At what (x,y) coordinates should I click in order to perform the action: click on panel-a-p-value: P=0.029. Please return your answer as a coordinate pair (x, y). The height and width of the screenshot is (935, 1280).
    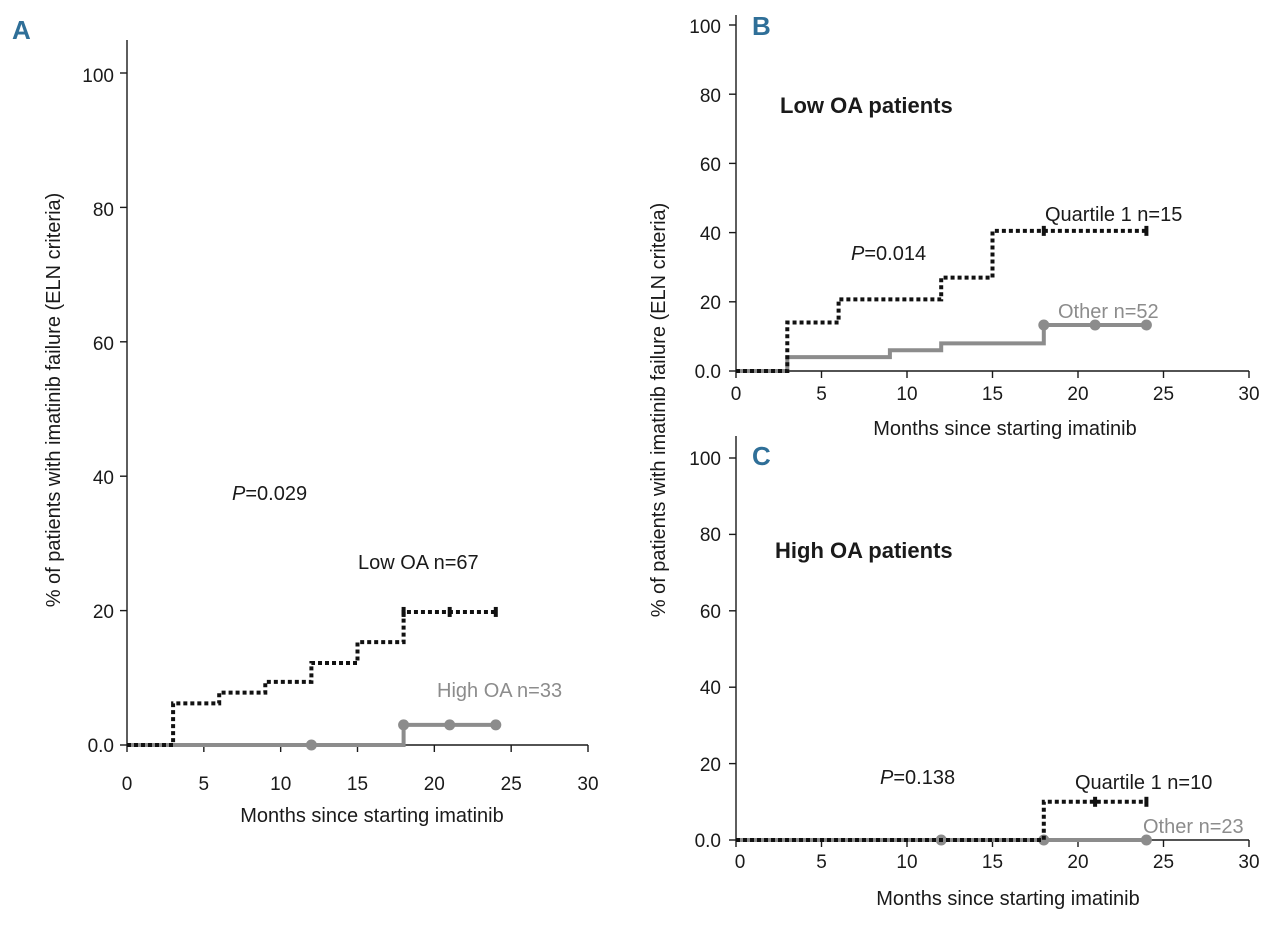
    Looking at the image, I should click on (269, 494).